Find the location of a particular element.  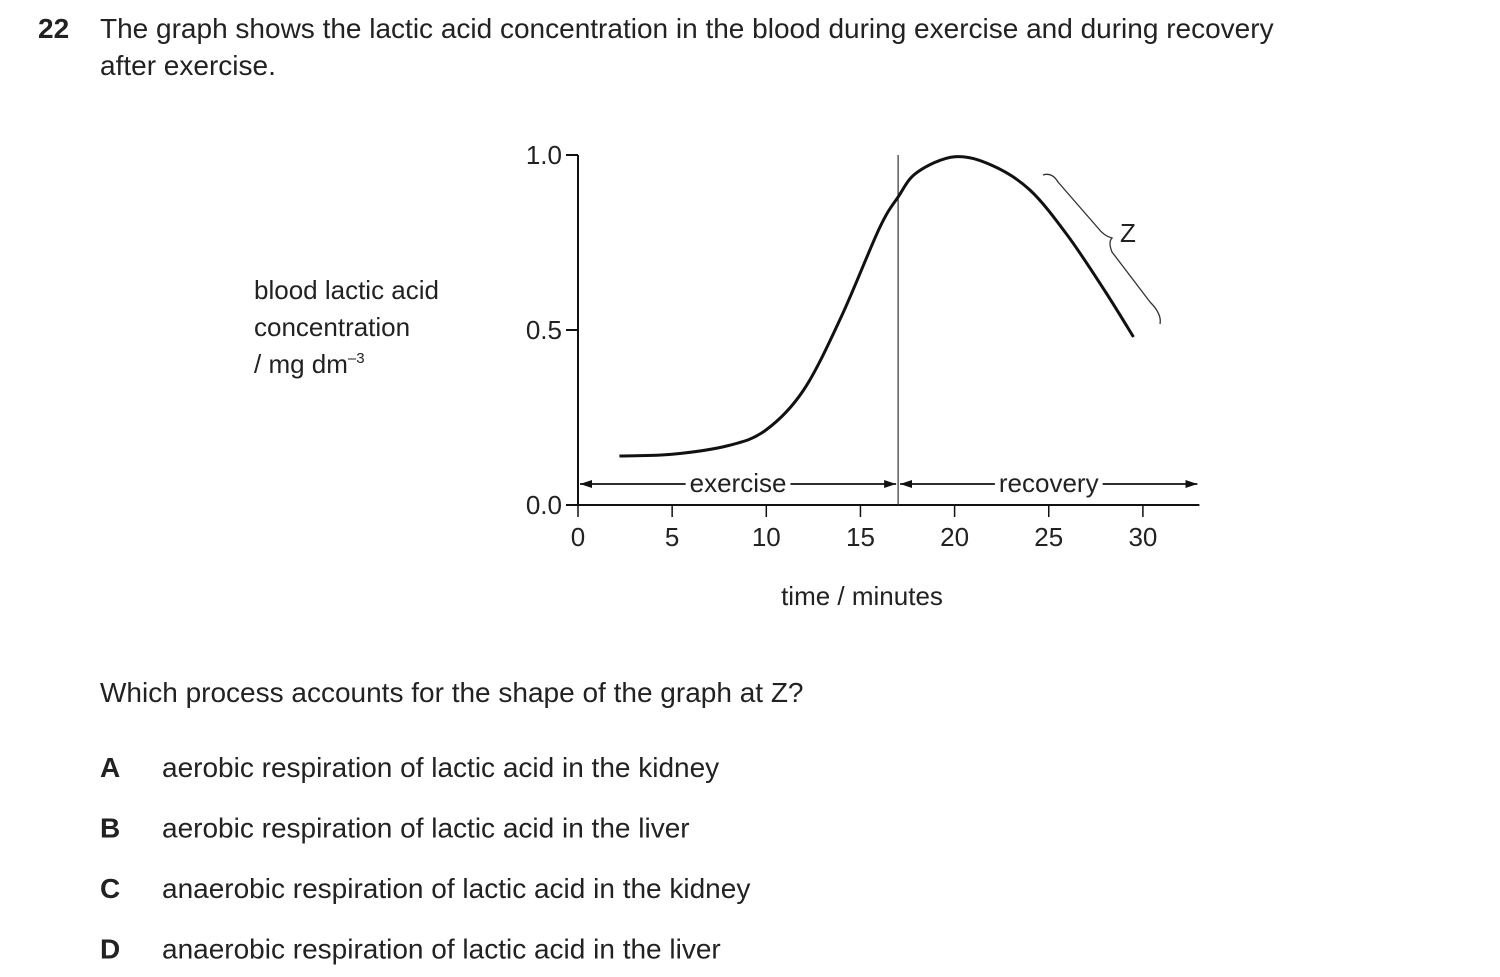

x-tick-label: 0 is located at coordinates (578, 537).